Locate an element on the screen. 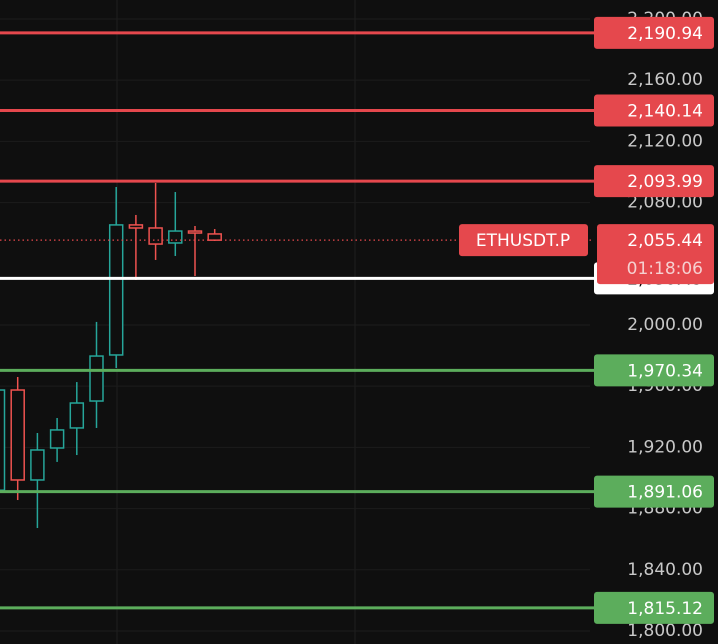 Image resolution: width=718 pixels, height=644 pixels. y-tick-label: 2,120.00 is located at coordinates (665, 141).